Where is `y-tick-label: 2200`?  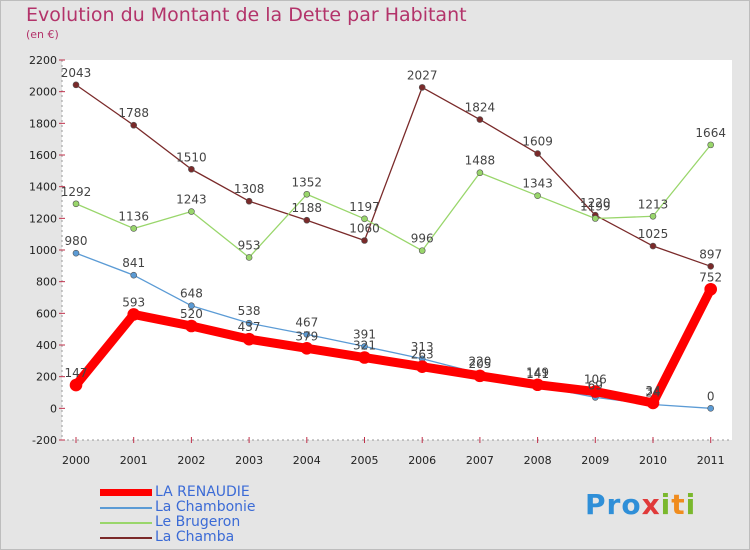 y-tick-label: 2200 is located at coordinates (43, 60).